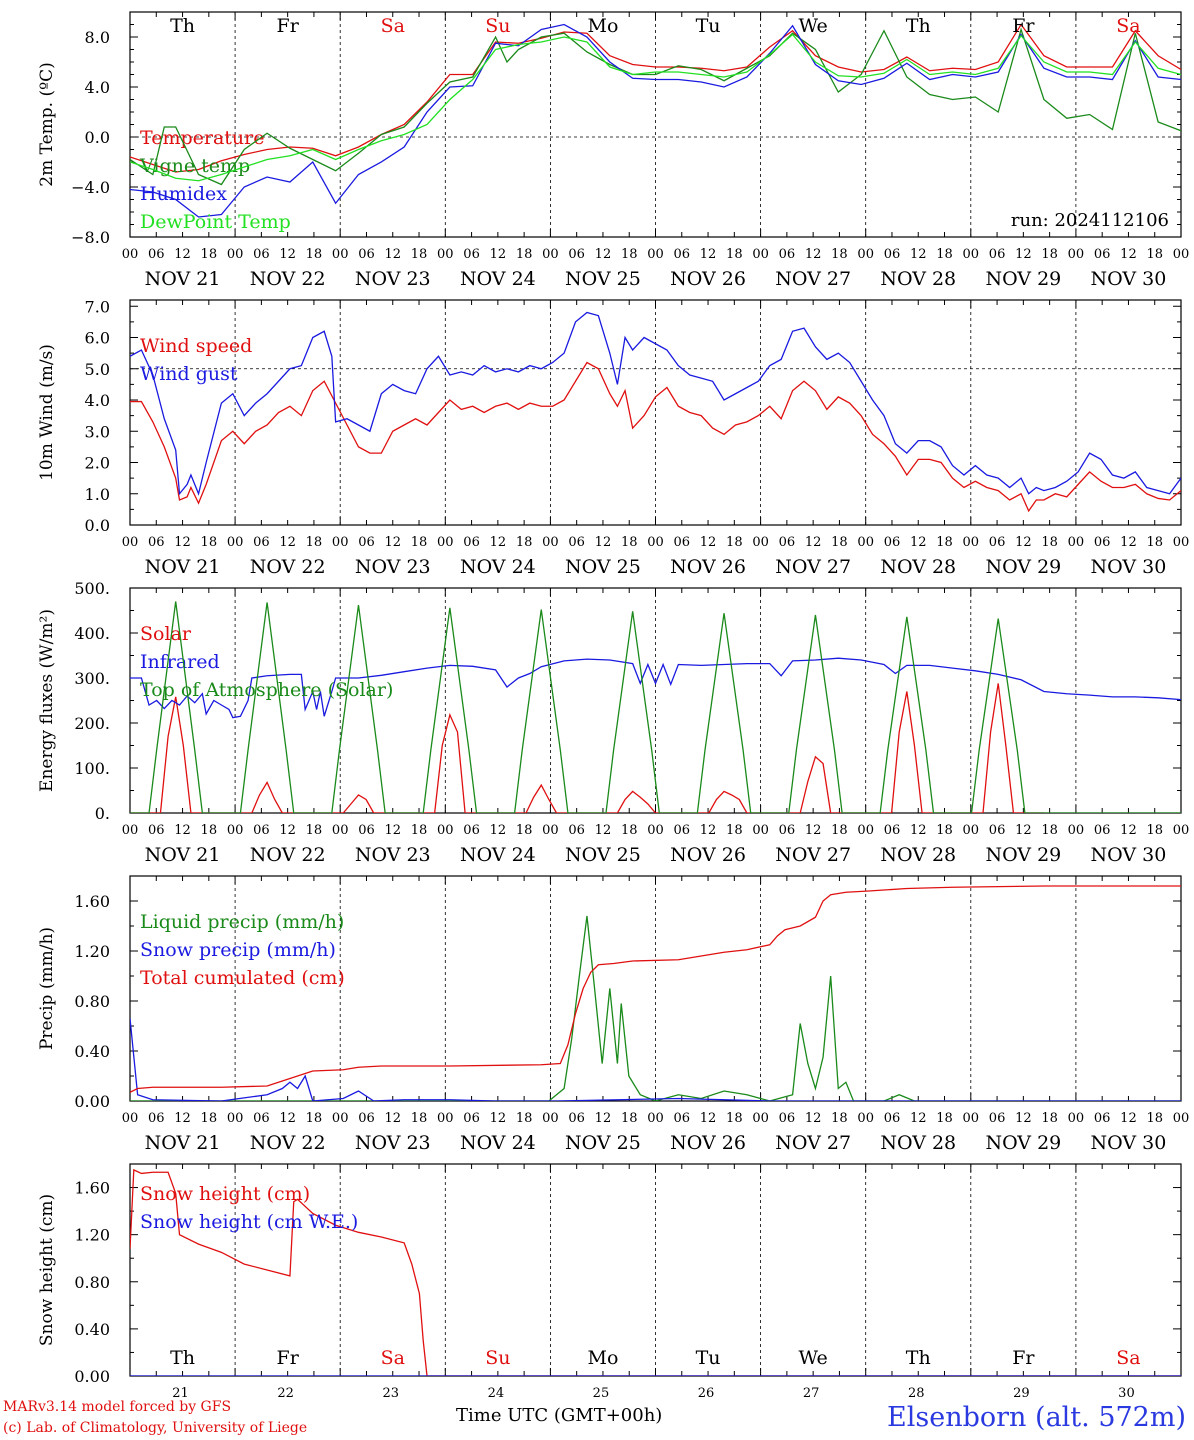  I want to click on temp-y-tick-label: 0.0, so click(97, 137).